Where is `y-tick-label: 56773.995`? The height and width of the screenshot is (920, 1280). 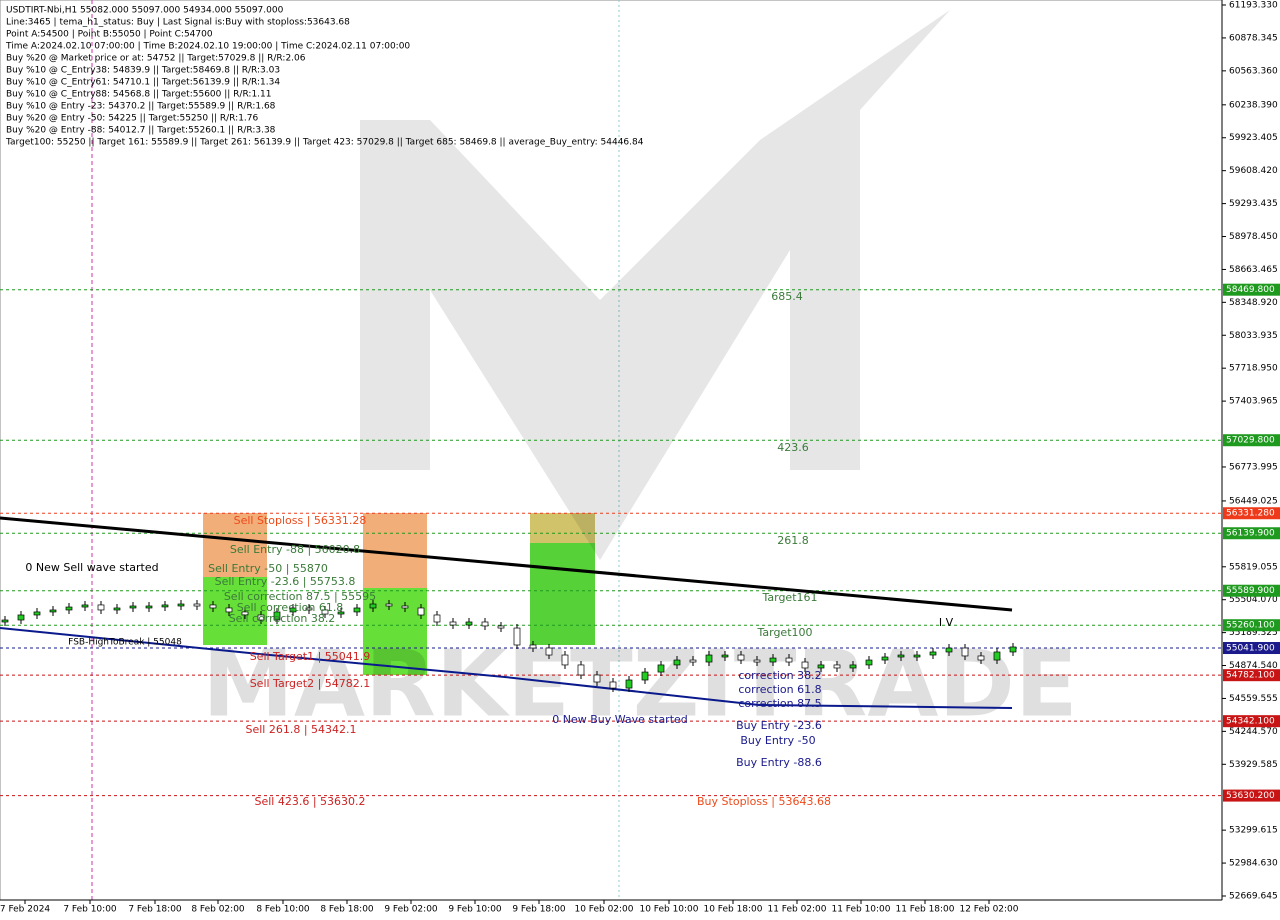
y-tick-label: 56773.995 is located at coordinates (1253, 467).